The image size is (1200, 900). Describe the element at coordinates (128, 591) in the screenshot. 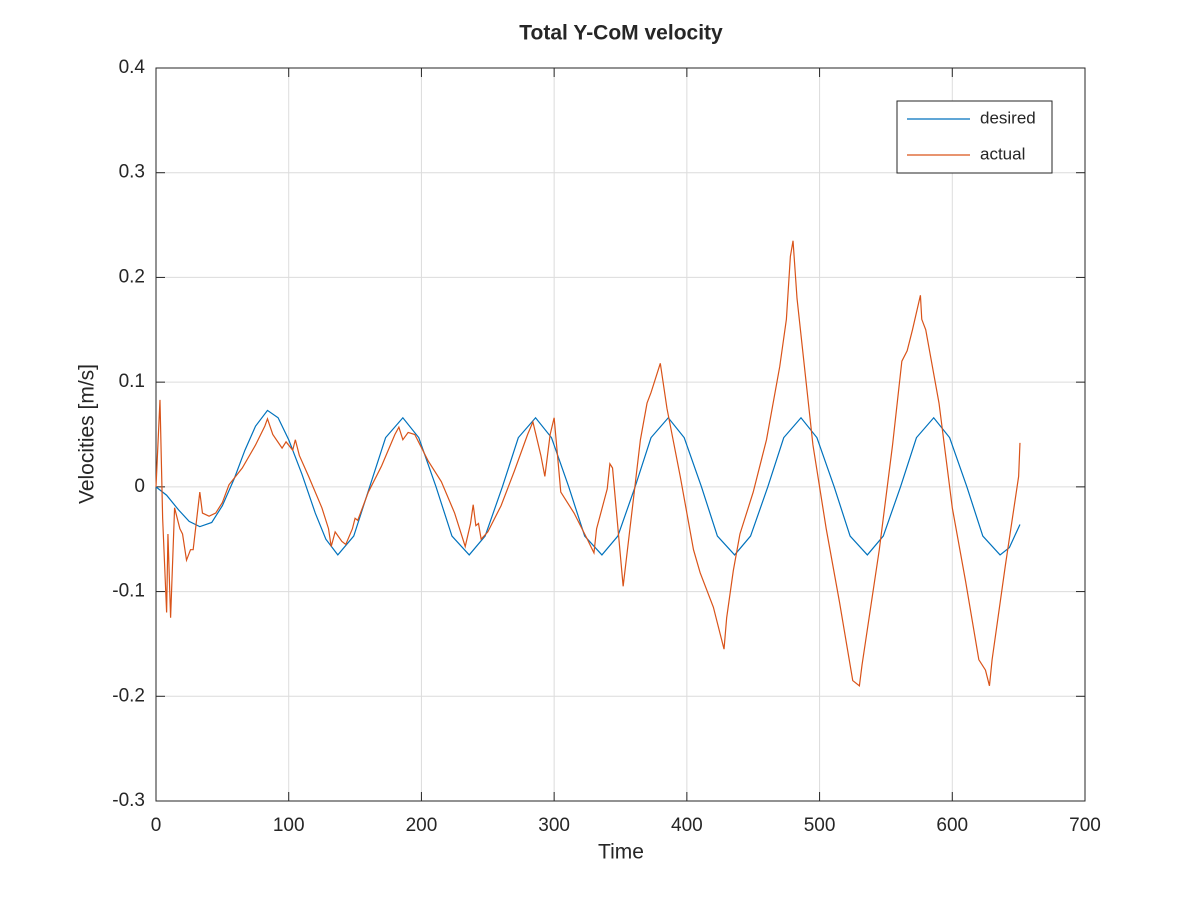

I see `y-tick-label: -0.1` at that location.